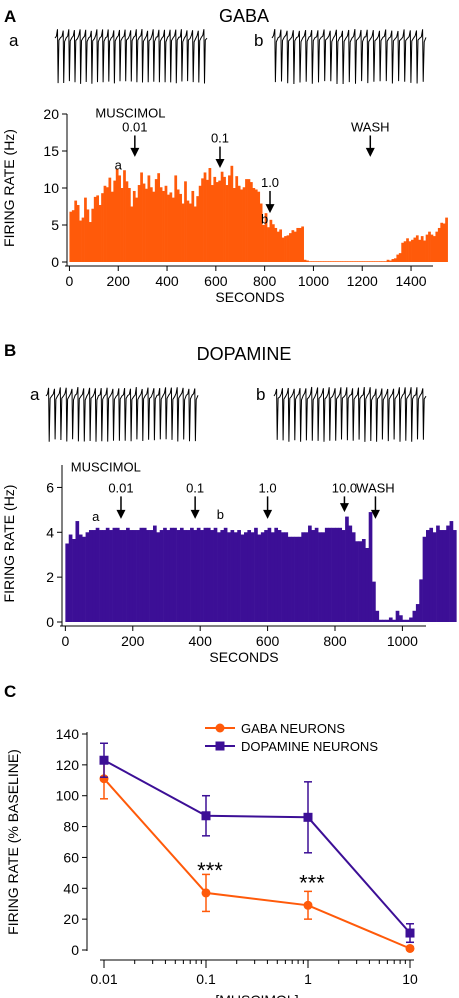 The image size is (459, 998). What do you see at coordinates (50, 622) in the screenshot?
I see `dopamine-y-tick-label: 0` at bounding box center [50, 622].